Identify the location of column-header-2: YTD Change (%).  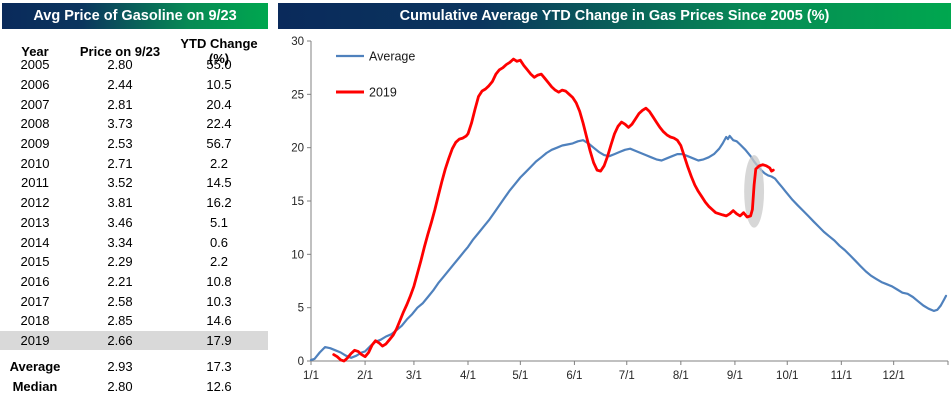
(219, 51).